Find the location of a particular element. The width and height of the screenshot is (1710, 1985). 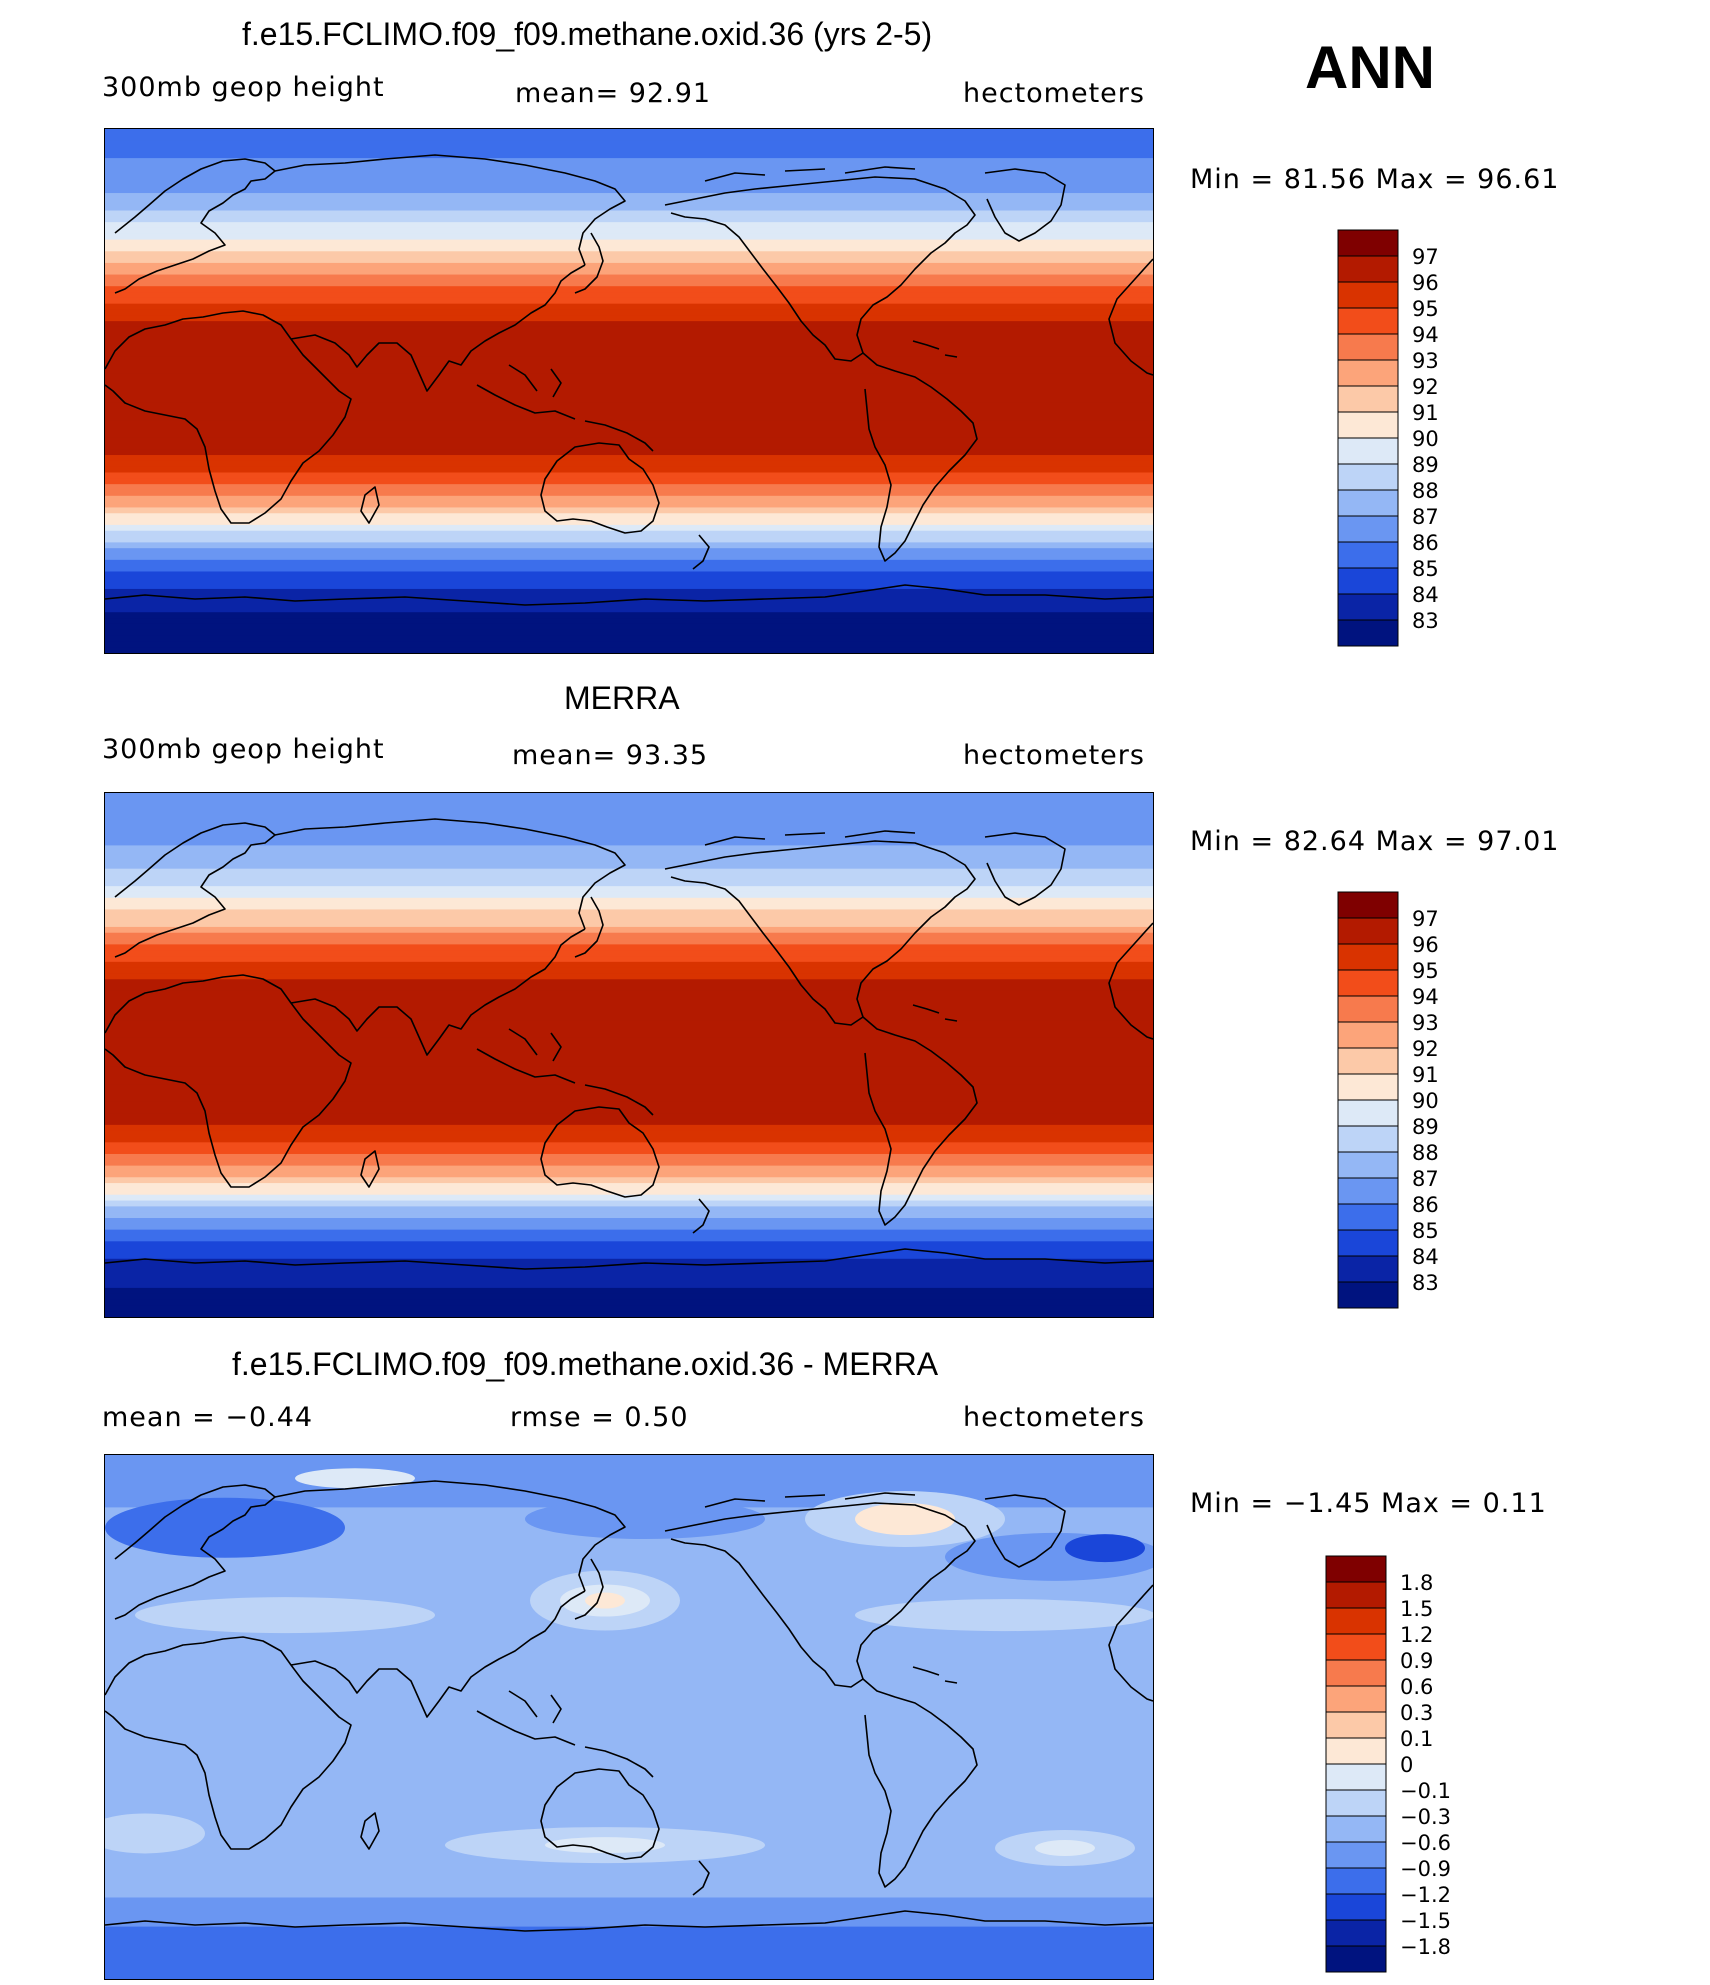

colorbar-tick-label: 0 is located at coordinates (1406, 1765).